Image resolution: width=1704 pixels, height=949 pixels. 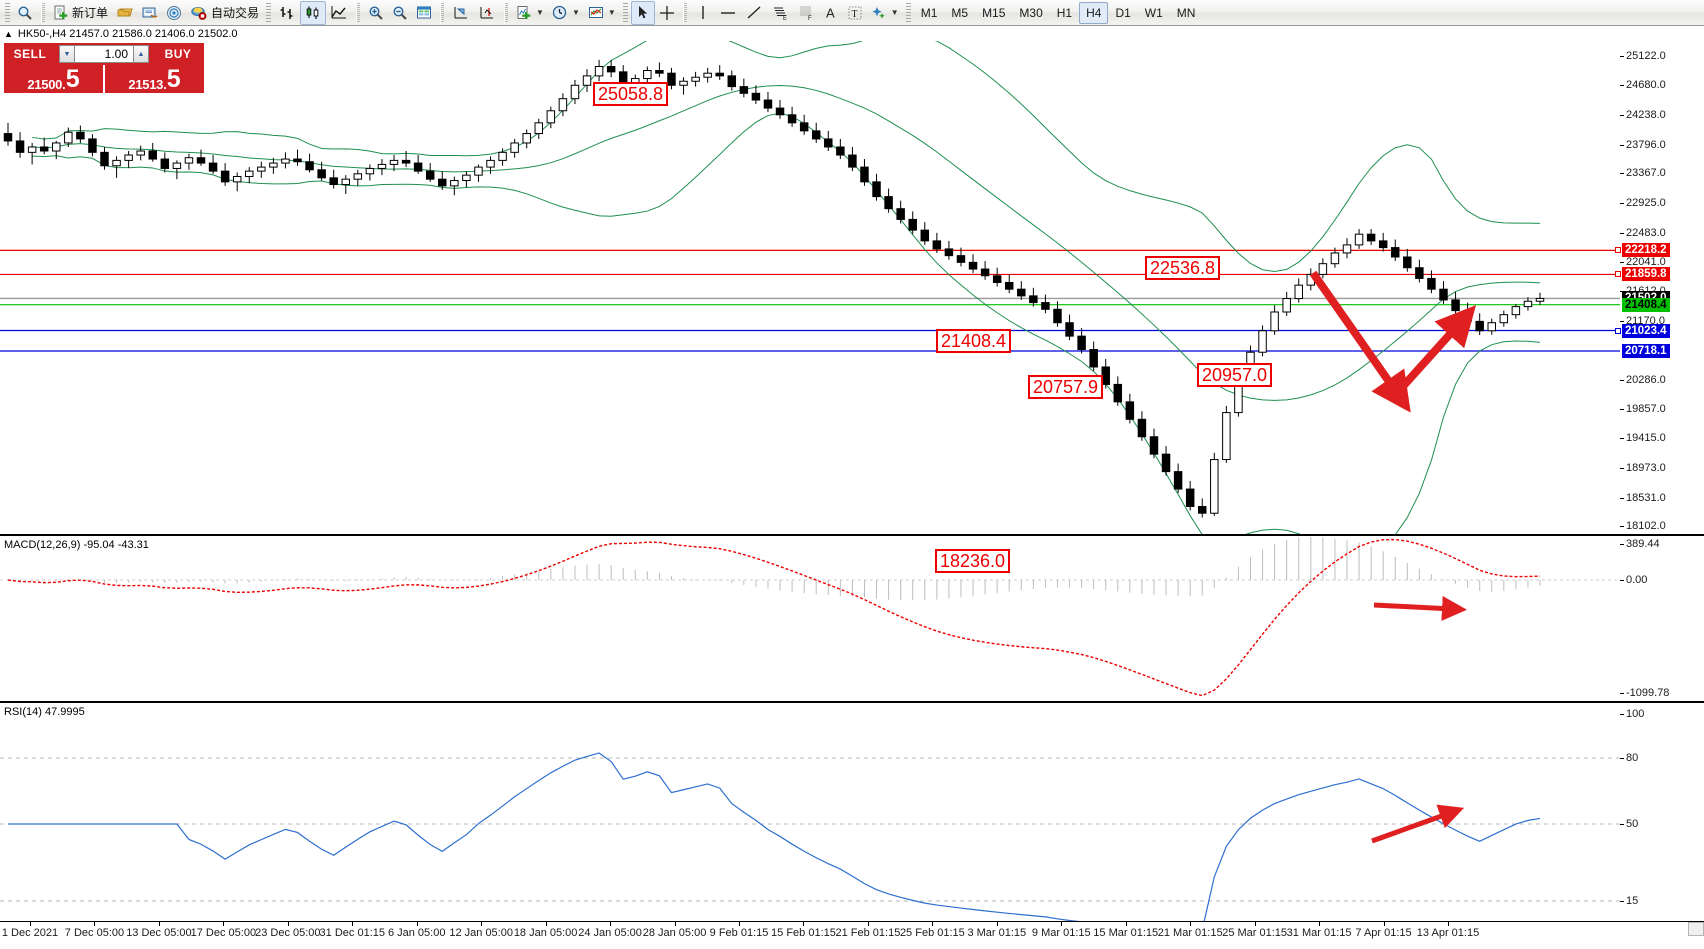 What do you see at coordinates (313, 12) in the screenshot?
I see `candlestick-chart-icon` at bounding box center [313, 12].